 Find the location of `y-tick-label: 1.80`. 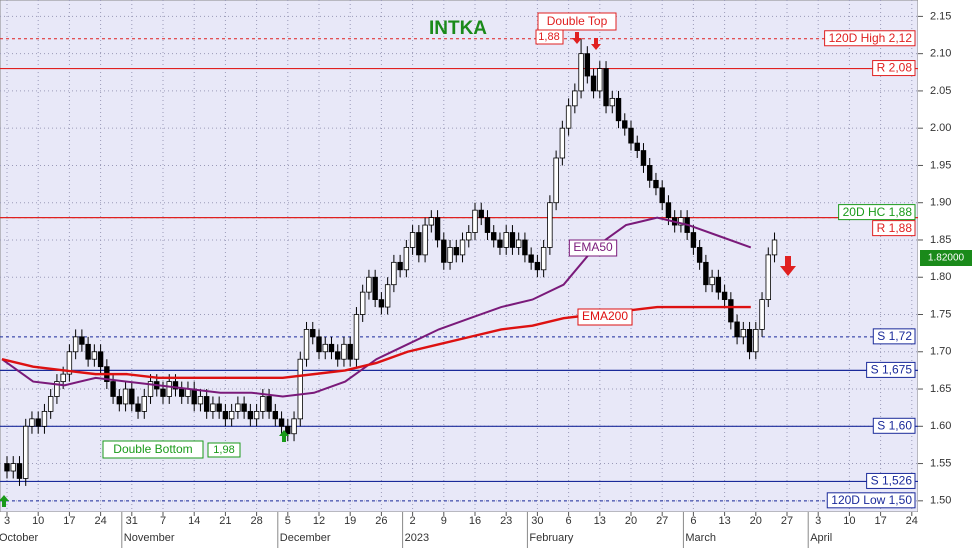

y-tick-label: 1.80 is located at coordinates (940, 277).